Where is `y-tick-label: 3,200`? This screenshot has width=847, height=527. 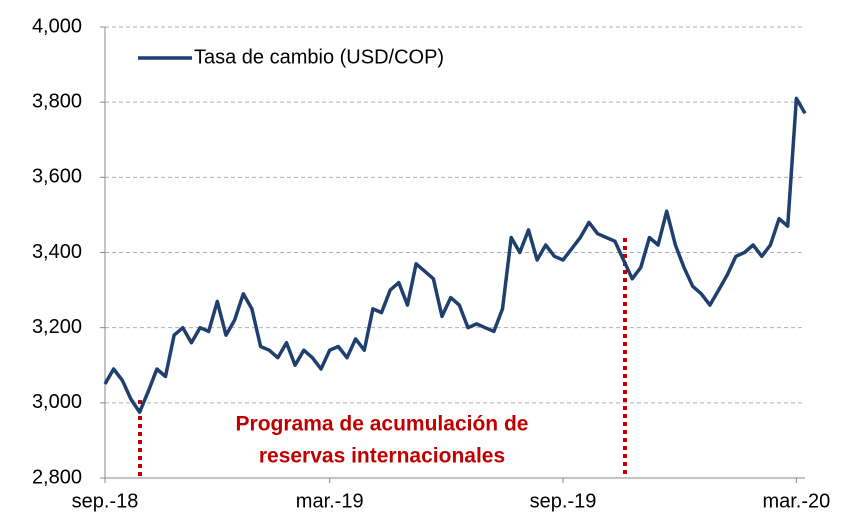
y-tick-label: 3,200 is located at coordinates (57, 327).